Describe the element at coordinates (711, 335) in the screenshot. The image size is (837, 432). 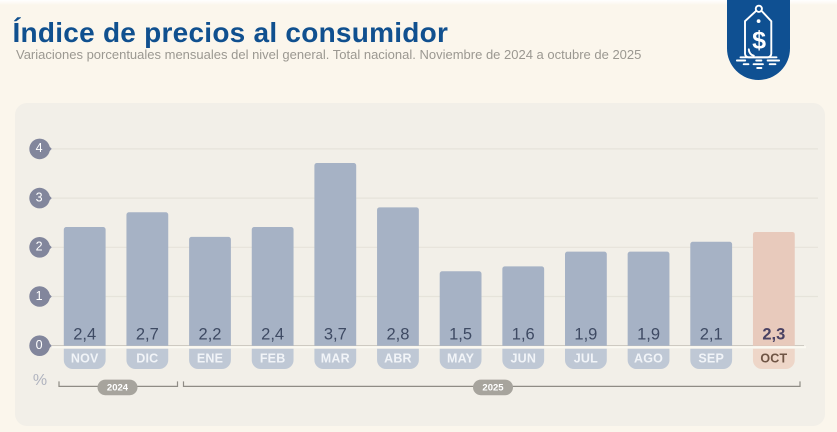
I see `svg-text: 2,1` at that location.